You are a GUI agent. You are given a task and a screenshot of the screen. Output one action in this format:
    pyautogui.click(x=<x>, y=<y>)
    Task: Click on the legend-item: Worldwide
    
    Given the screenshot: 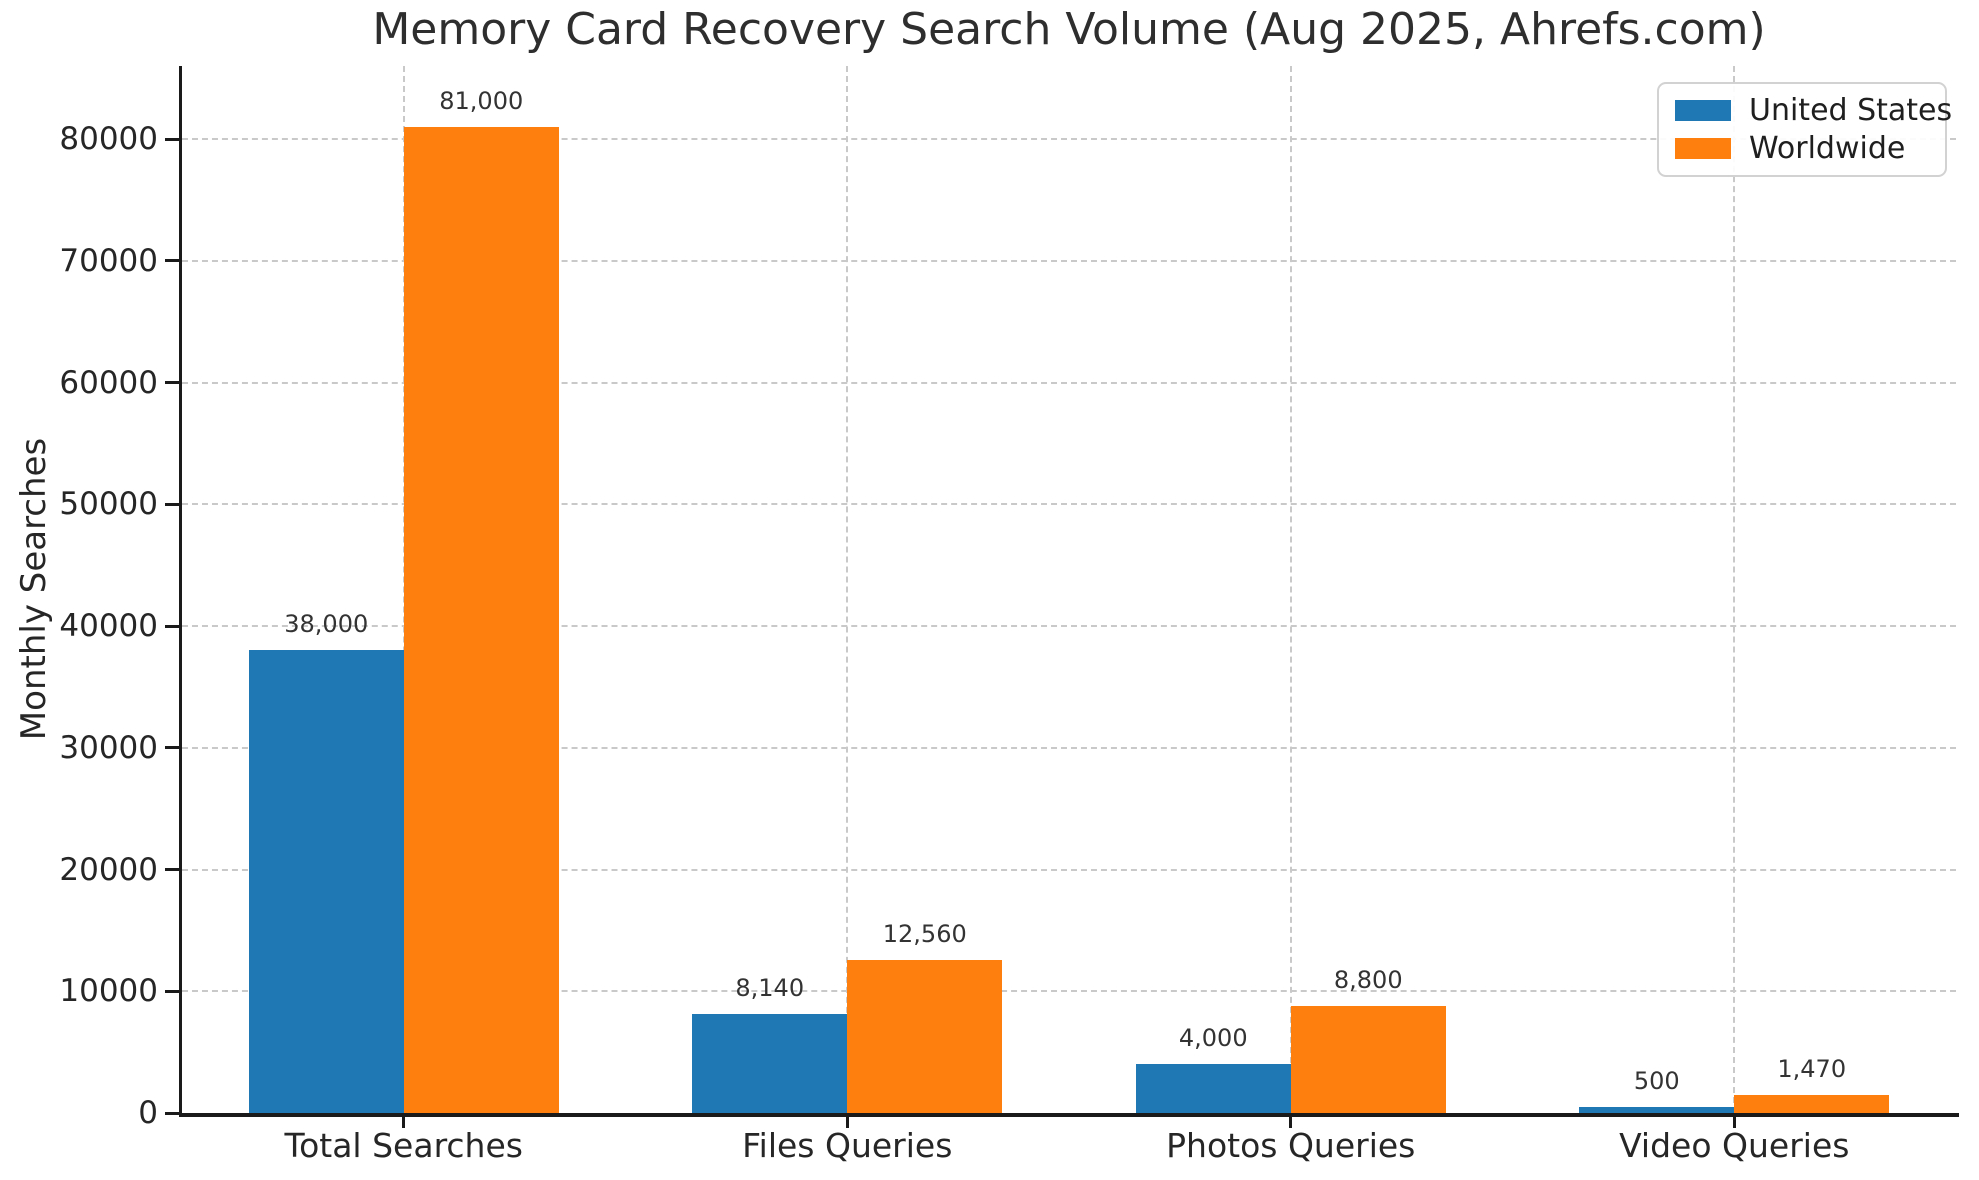 What is the action you would take?
    pyautogui.click(x=1802, y=148)
    